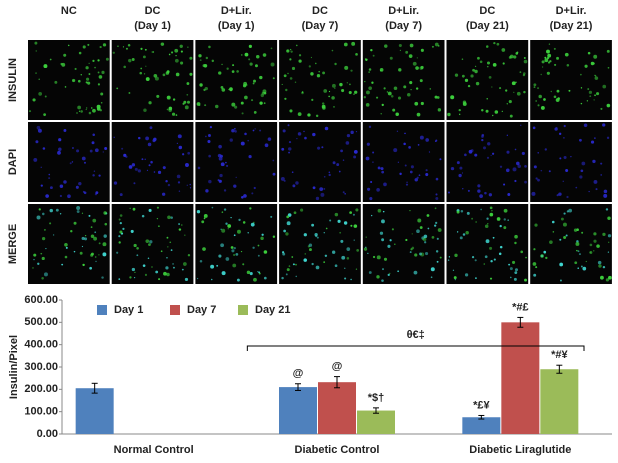 This screenshot has width=618, height=463. What do you see at coordinates (403, 26) in the screenshot?
I see `column-header: (Day 7)` at bounding box center [403, 26].